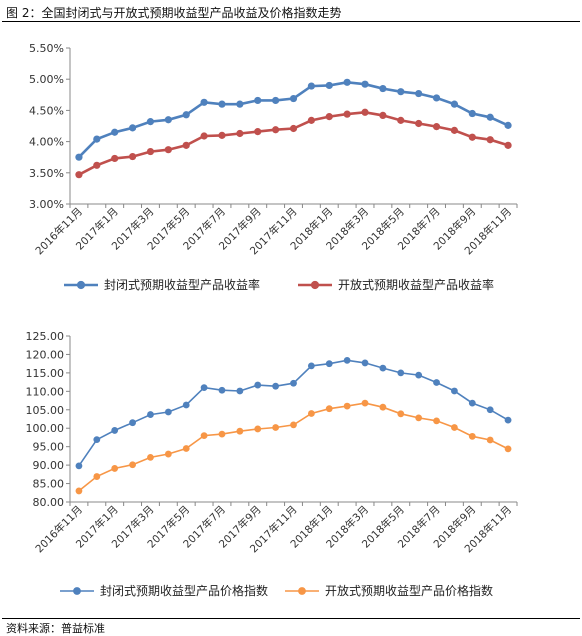 This screenshot has width=582, height=636. Describe the element at coordinates (46, 79) in the screenshot. I see `y-tick-label: 5.00%` at that location.